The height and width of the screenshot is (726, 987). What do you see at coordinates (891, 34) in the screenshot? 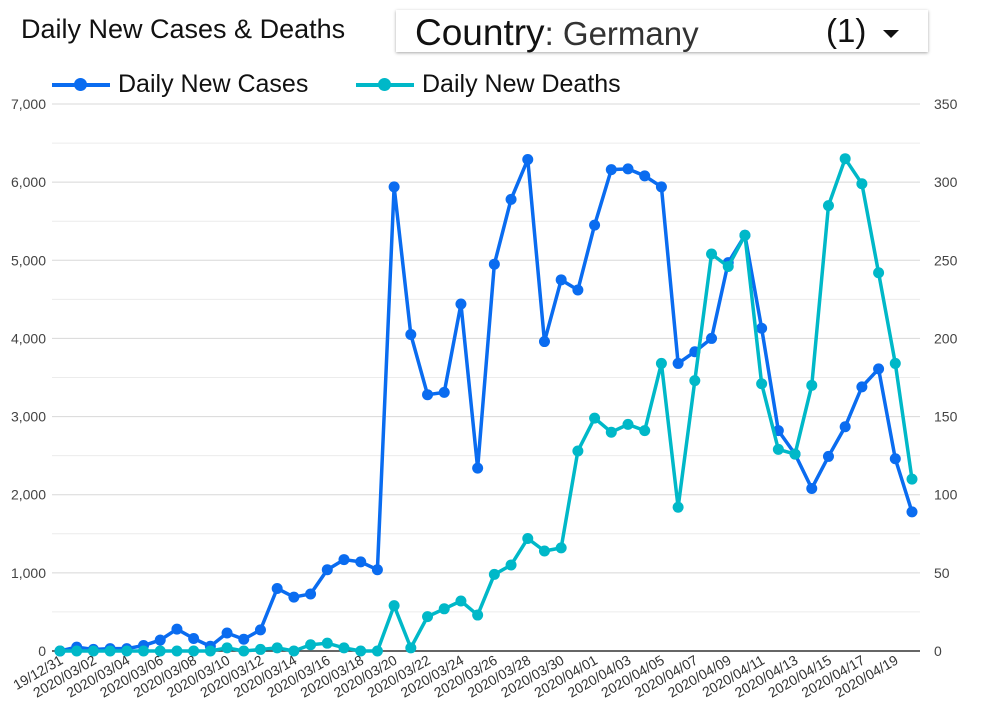
I see `dropdown-arrow-icon` at bounding box center [891, 34].